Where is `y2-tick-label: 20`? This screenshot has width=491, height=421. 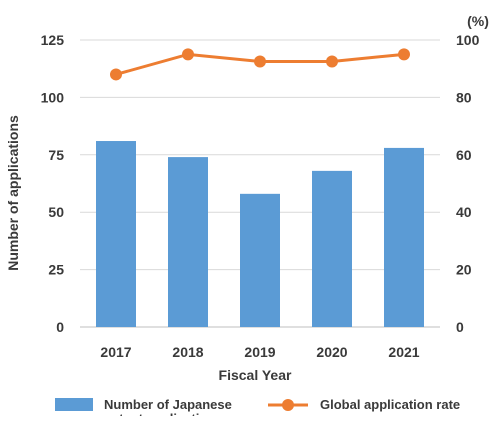 y2-tick-label: 20 is located at coordinates (464, 270).